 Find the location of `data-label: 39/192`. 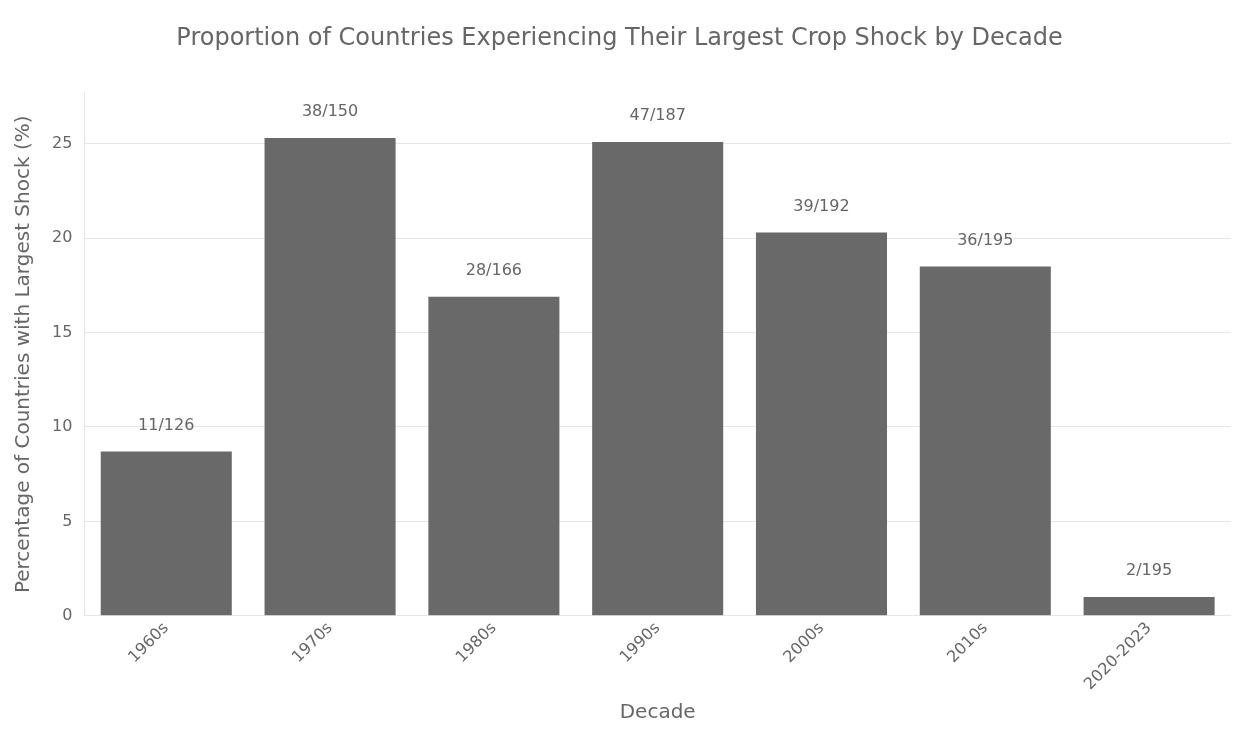

data-label: 39/192 is located at coordinates (821, 205).